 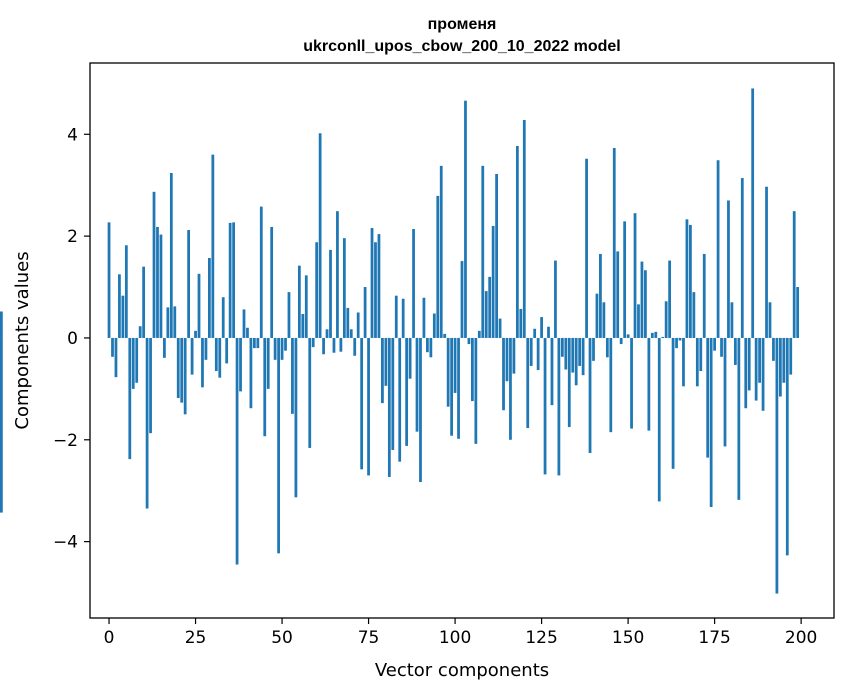 What do you see at coordinates (72, 339) in the screenshot?
I see `y-tick-label: 0` at bounding box center [72, 339].